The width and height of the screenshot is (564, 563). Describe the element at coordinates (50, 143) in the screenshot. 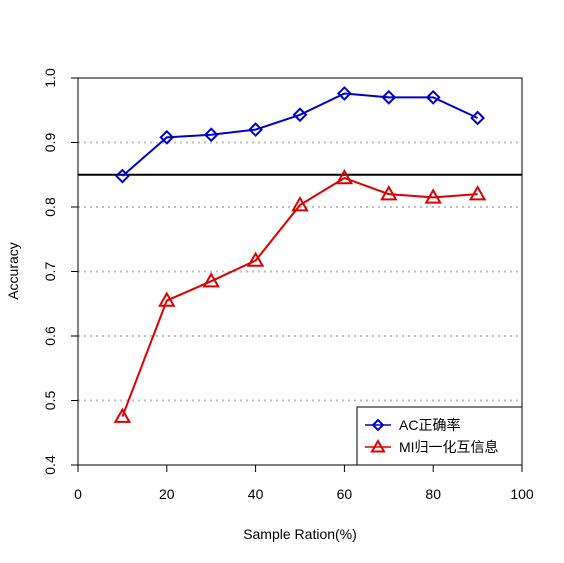

I see `y-tick-label-0.9: 0.9` at that location.